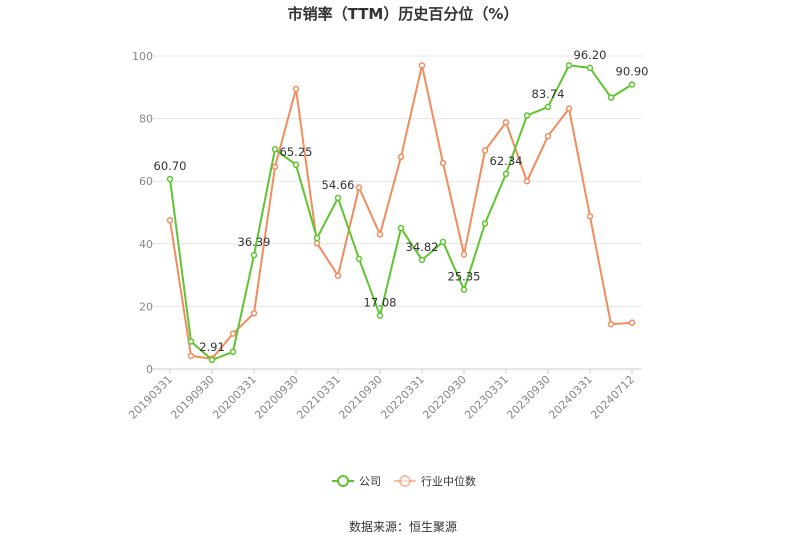 This screenshot has height=546, width=807. What do you see at coordinates (296, 152) in the screenshot?
I see `data-label: 65.25` at bounding box center [296, 152].